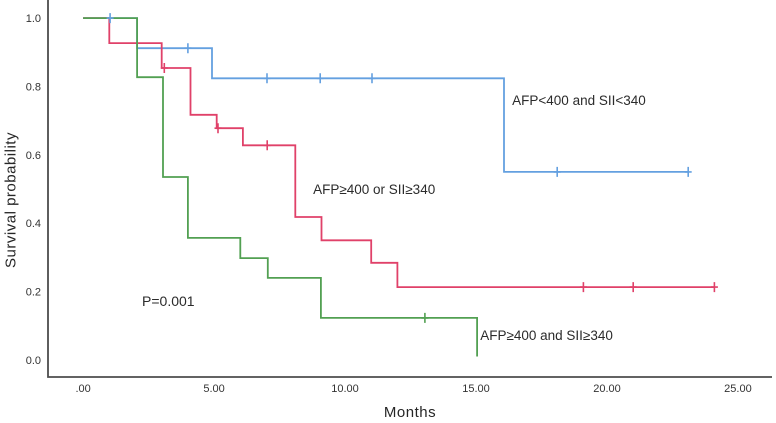 This screenshot has width=776, height=423. I want to click on curve-label-afp-high-and-sii-high: AFP≥400 and SII≥340, so click(546, 335).